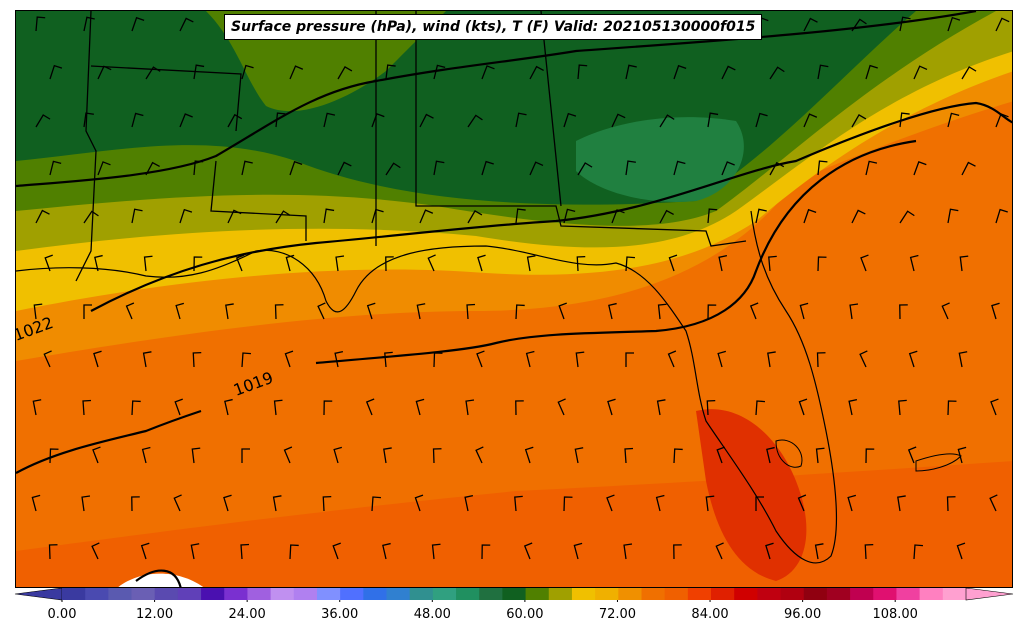  What do you see at coordinates (751, 495) in the screenshot?
I see `temp-band-red-florida` at bounding box center [751, 495].